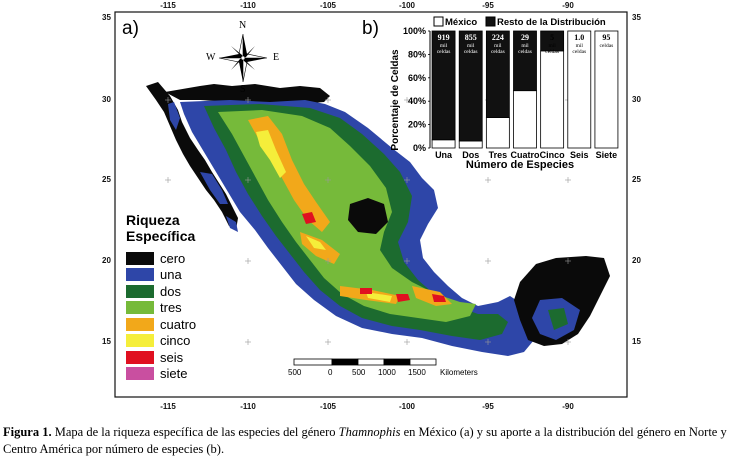 Image resolution: width=742 pixels, height=459 pixels. I want to click on bar-annotation-Cuatro-1: mil, so click(525, 46).